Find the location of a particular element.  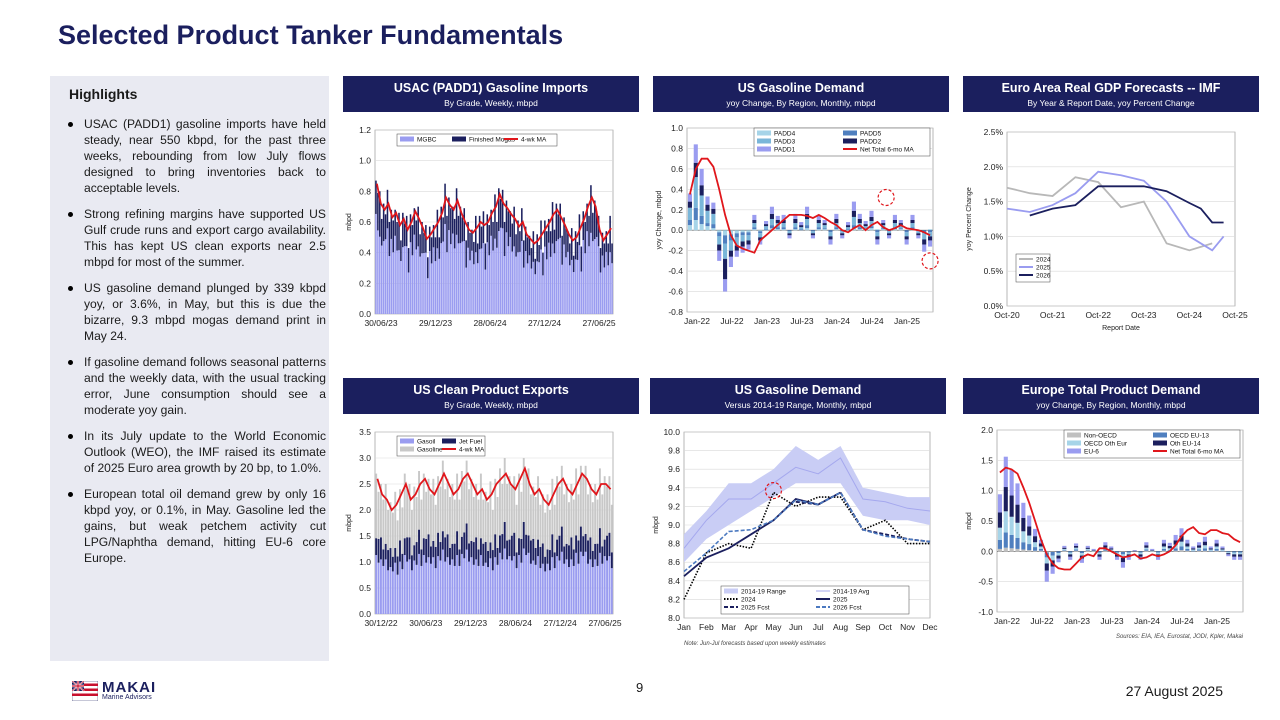

logo-name: MAKAI is located at coordinates (129, 687).